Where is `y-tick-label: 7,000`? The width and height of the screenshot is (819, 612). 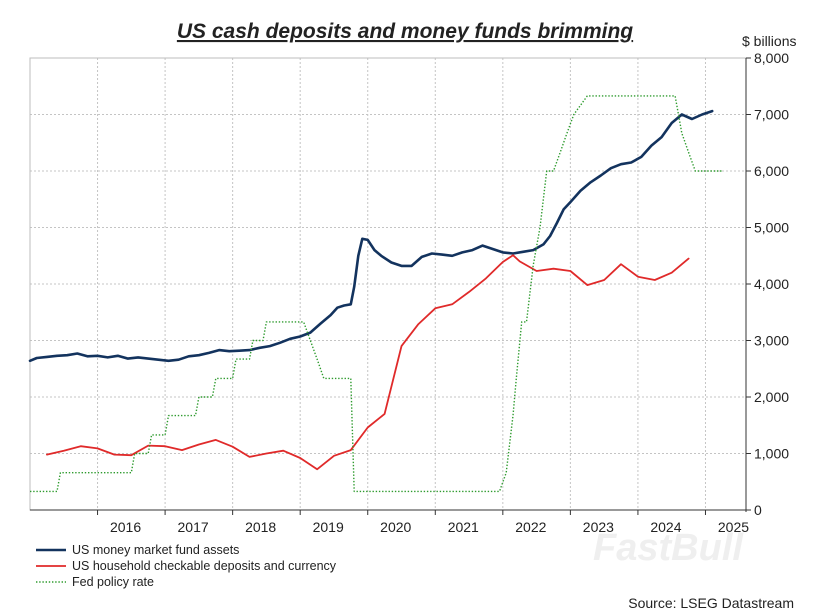
y-tick-label: 7,000 is located at coordinates (771, 115).